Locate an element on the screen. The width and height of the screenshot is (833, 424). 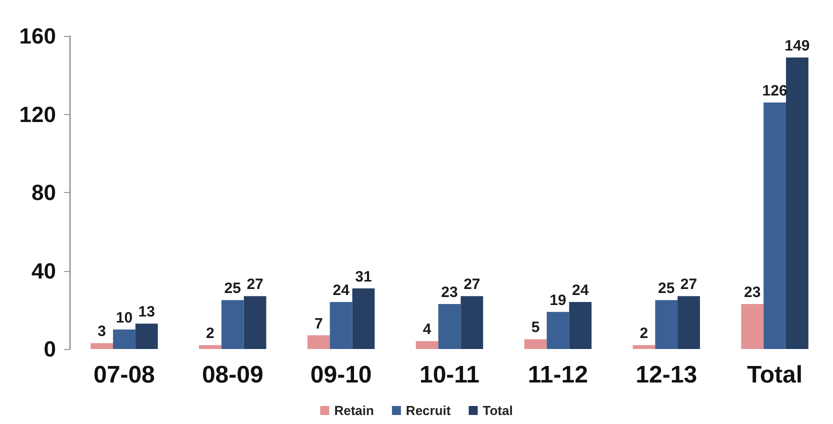
data-label: 5 is located at coordinates (535, 327).